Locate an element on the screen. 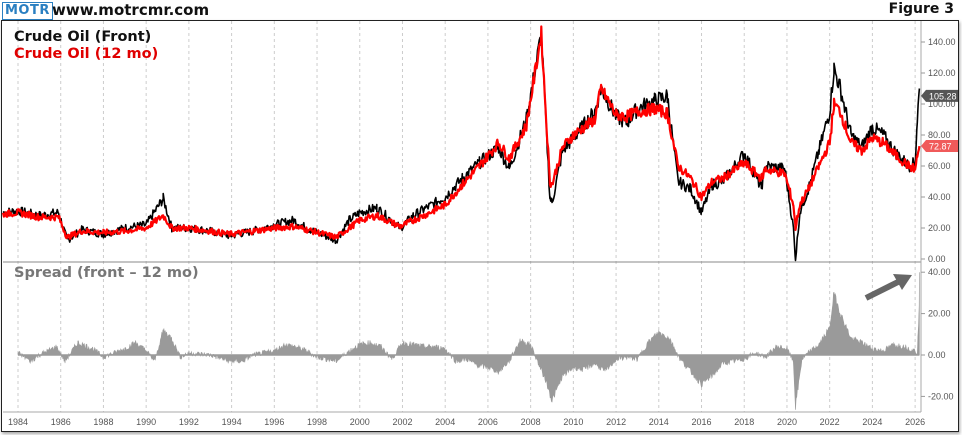 The height and width of the screenshot is (435, 962). svg-text: 2000 is located at coordinates (360, 422).